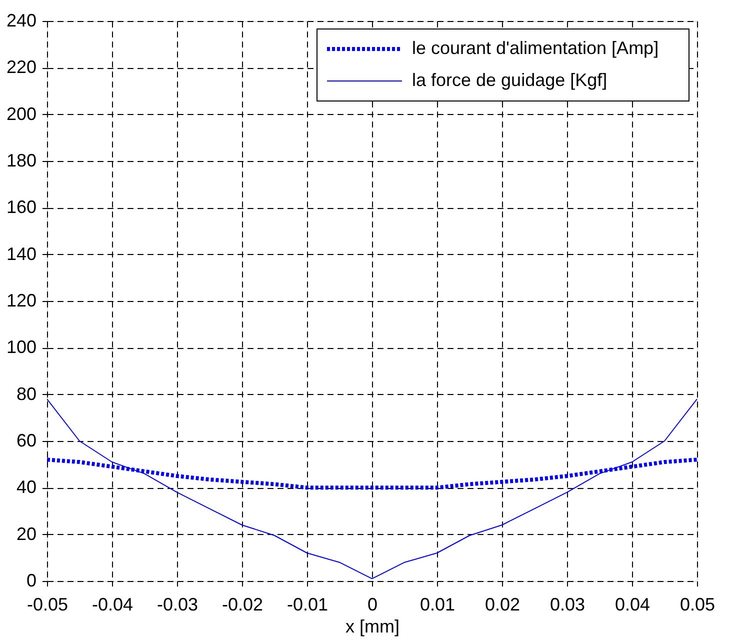  What do you see at coordinates (535, 48) in the screenshot?
I see `legend-label: le courant d'alimentation [Amp]` at bounding box center [535, 48].